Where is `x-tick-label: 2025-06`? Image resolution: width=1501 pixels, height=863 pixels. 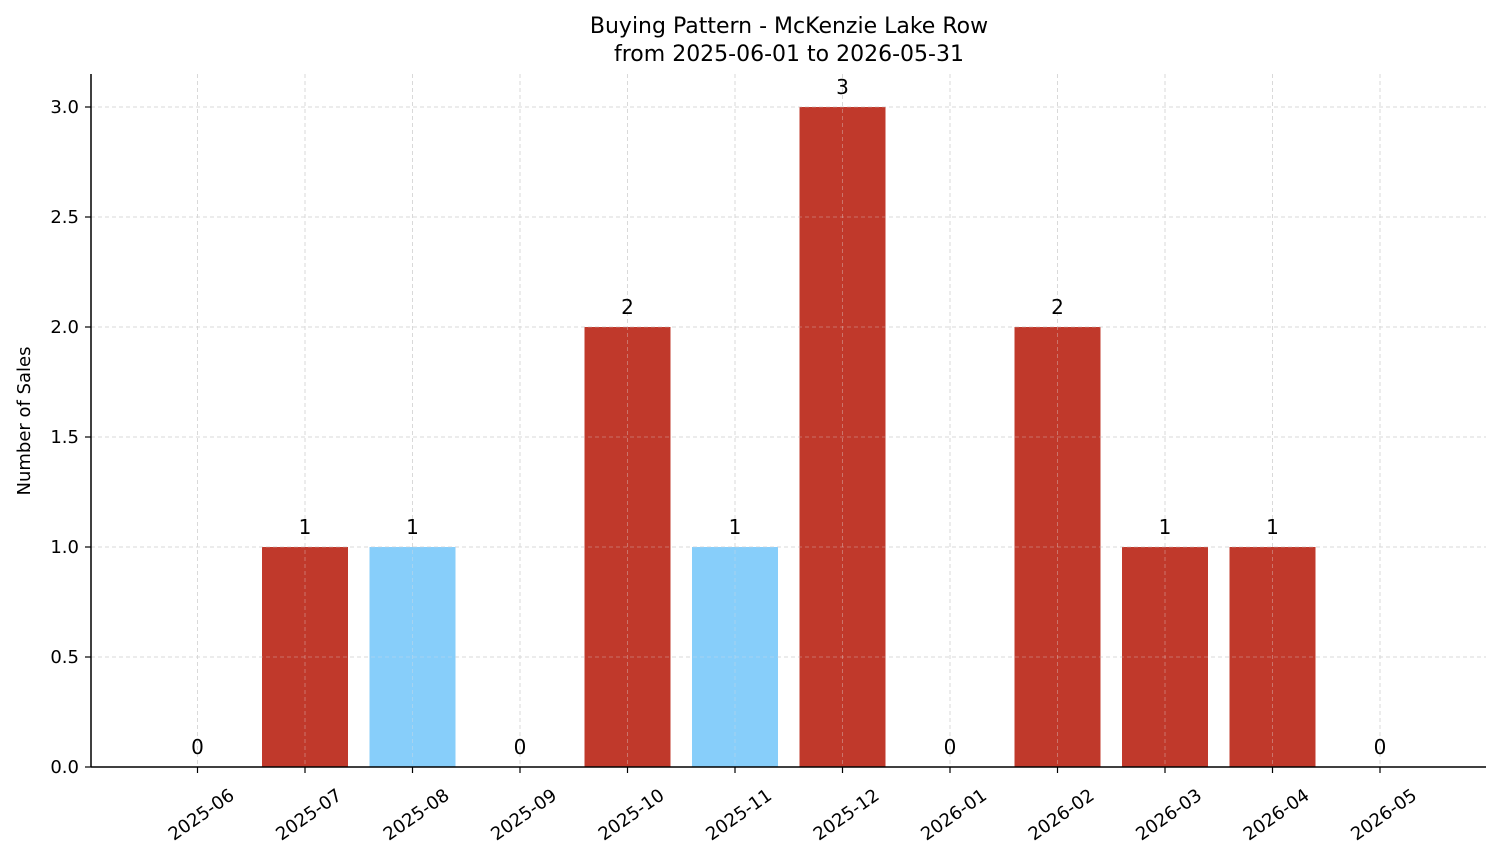 x-tick-label: 2025-06 is located at coordinates (202, 815).